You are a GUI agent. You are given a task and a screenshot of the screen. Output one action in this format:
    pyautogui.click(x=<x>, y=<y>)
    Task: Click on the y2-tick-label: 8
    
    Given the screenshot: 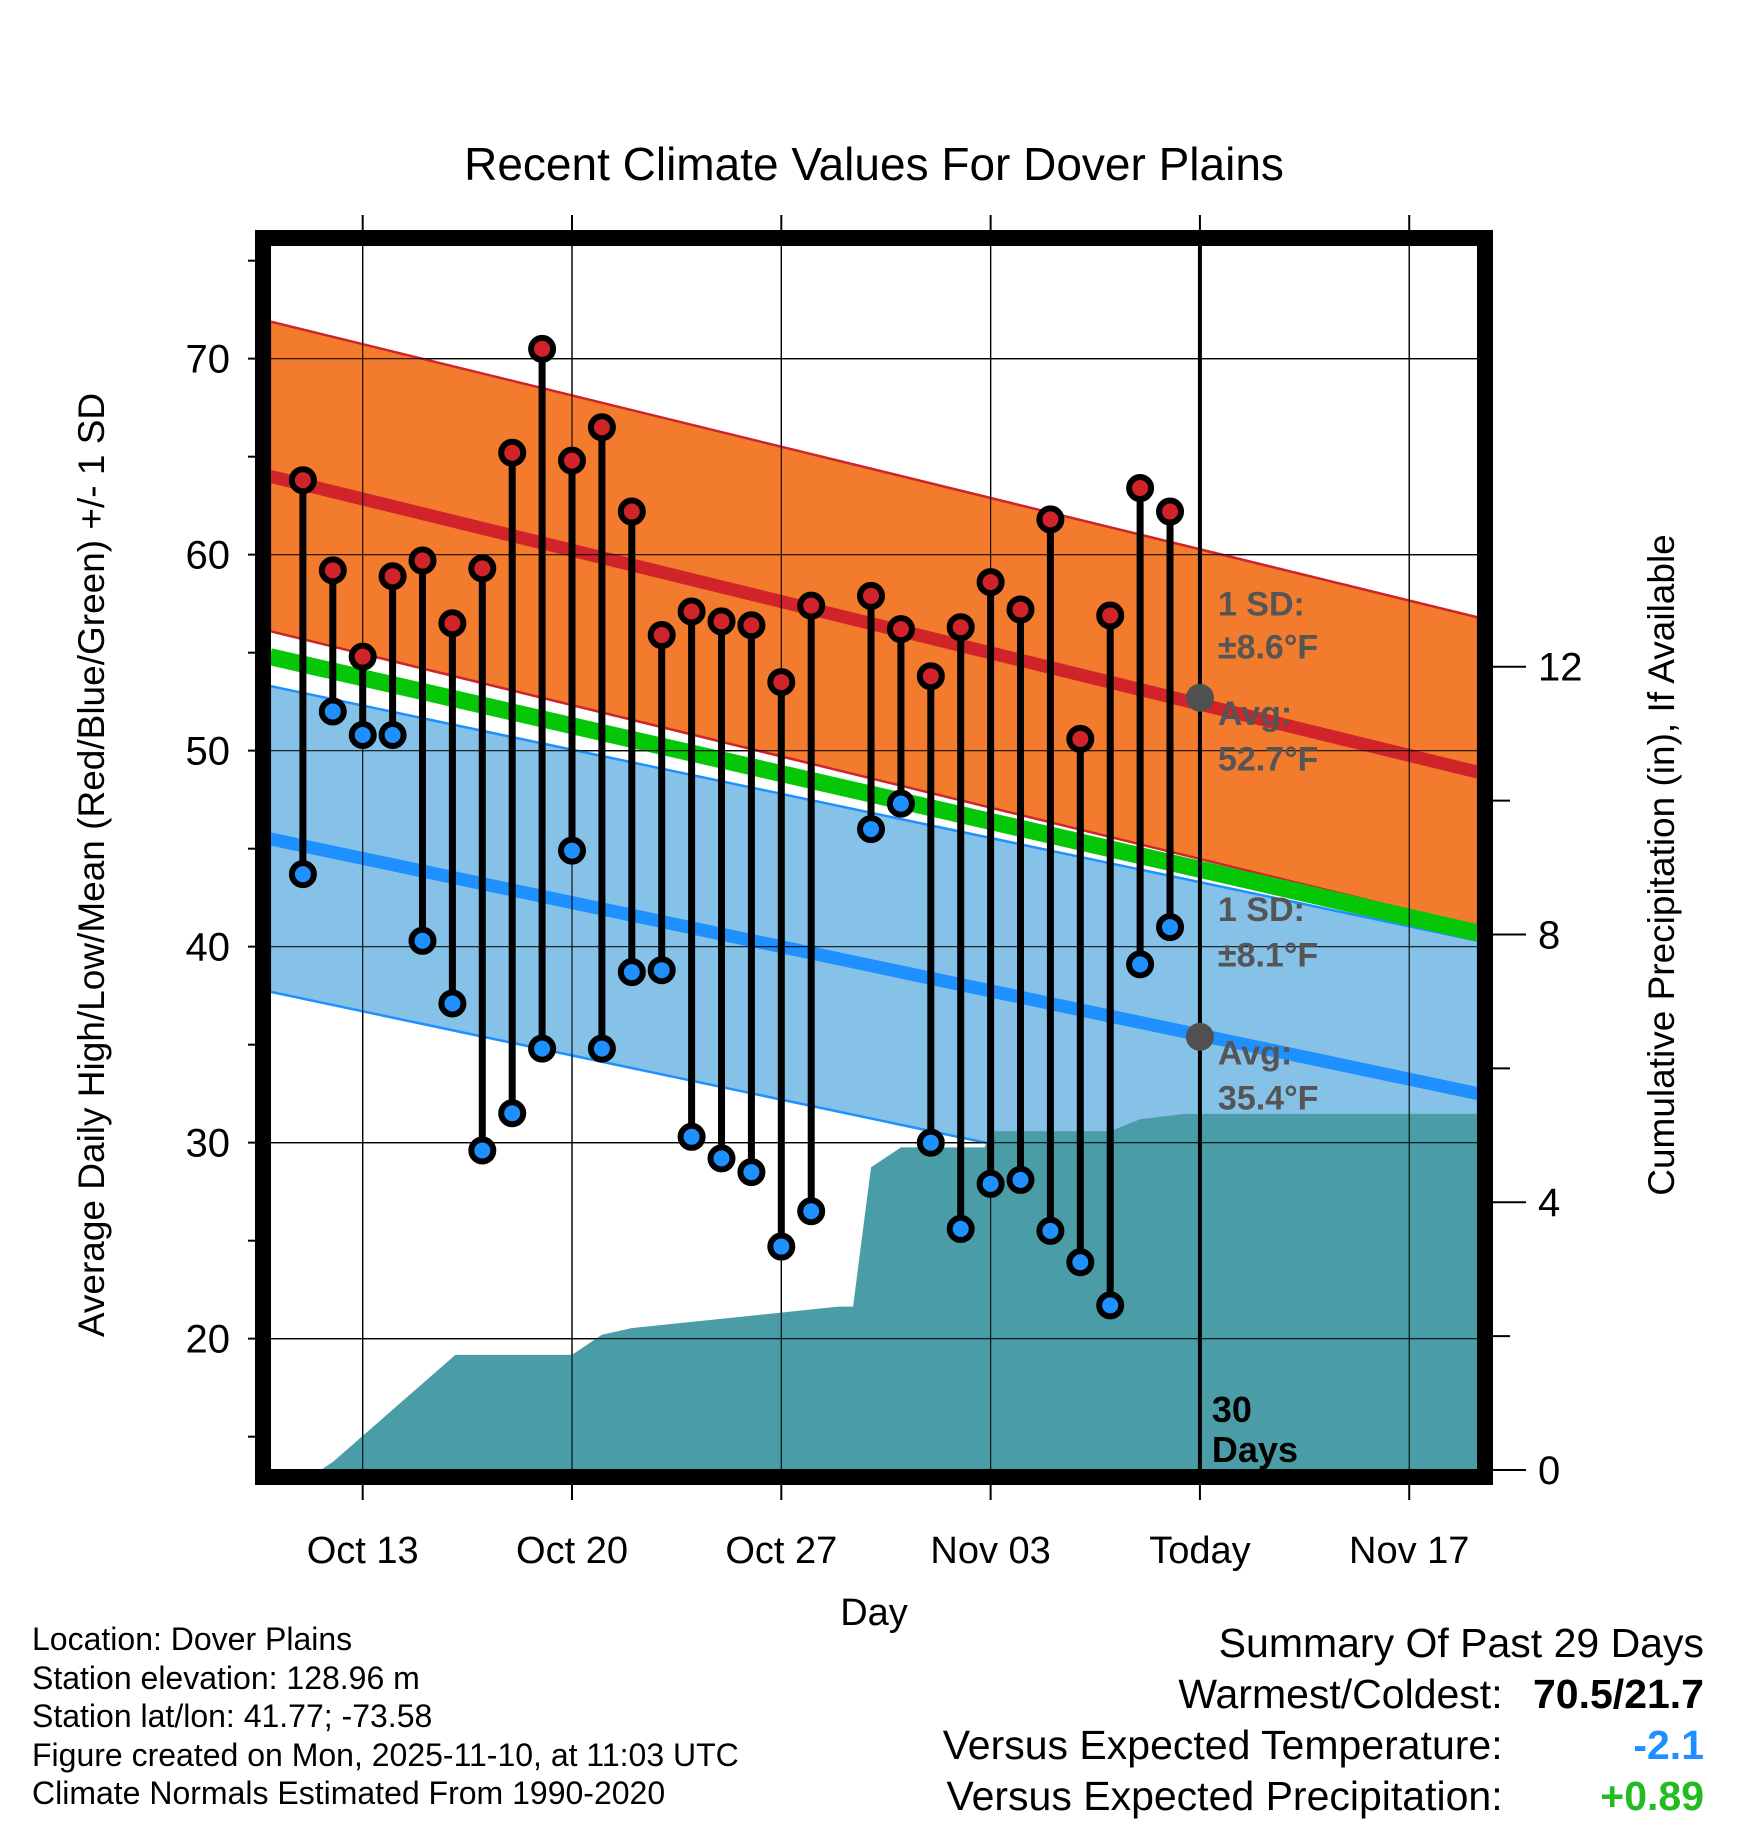 What is the action you would take?
    pyautogui.click(x=1549, y=935)
    